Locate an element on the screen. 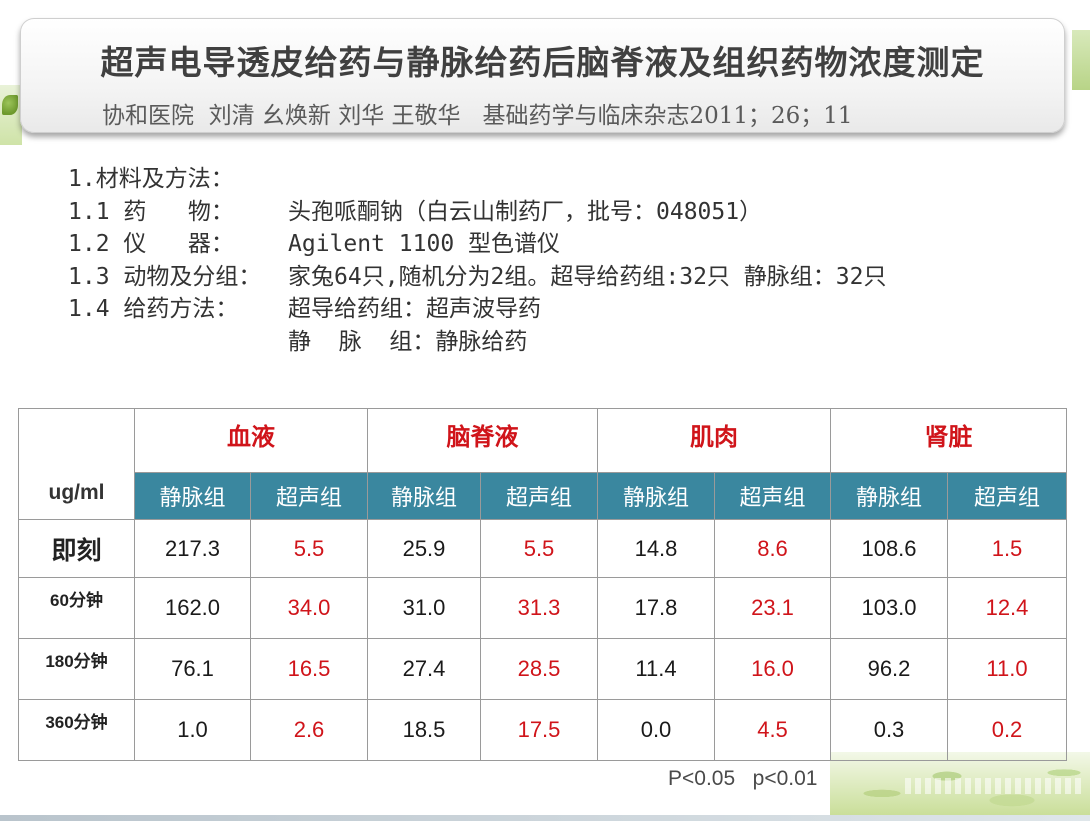  methods-heading: 1.材料及方法： is located at coordinates (151, 179).